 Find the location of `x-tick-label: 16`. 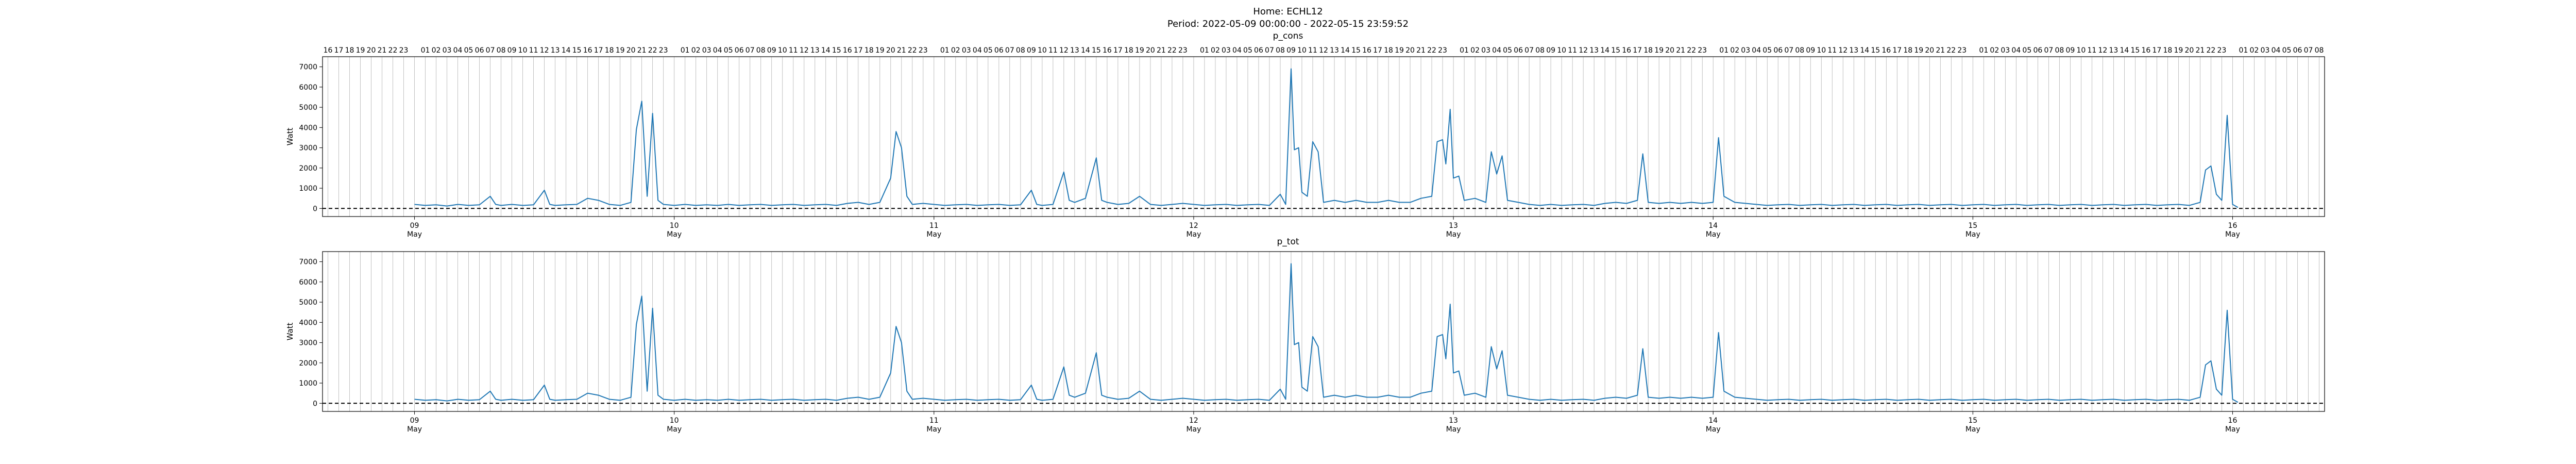

x-tick-label: 16 is located at coordinates (2233, 226).